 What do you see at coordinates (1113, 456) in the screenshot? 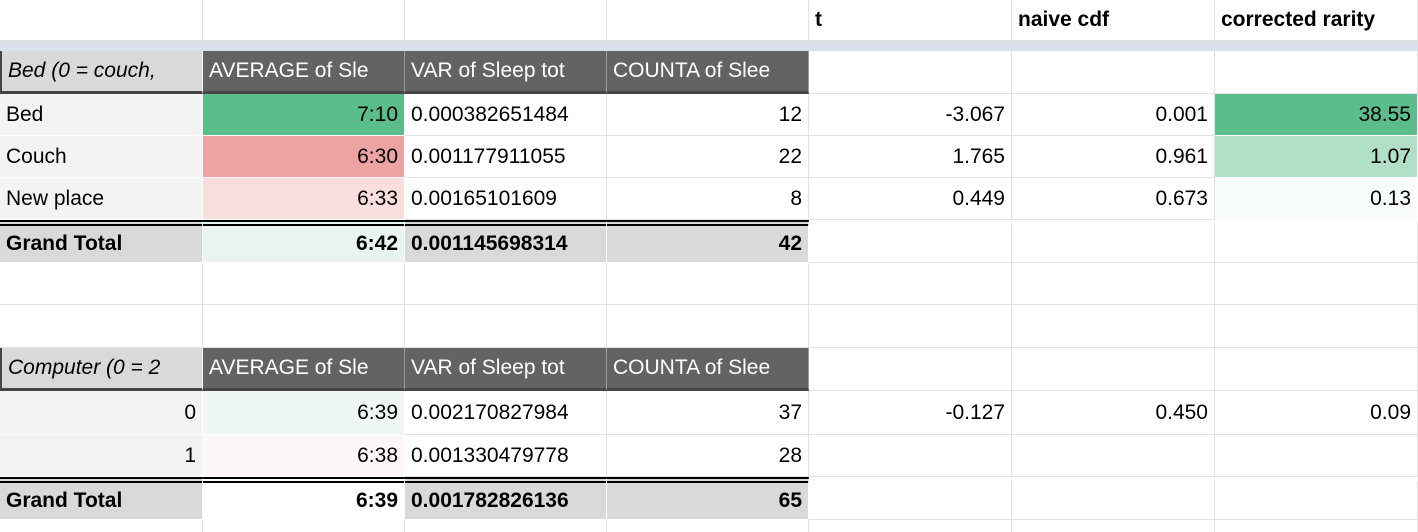
I see `cell-naive-cdf` at bounding box center [1113, 456].